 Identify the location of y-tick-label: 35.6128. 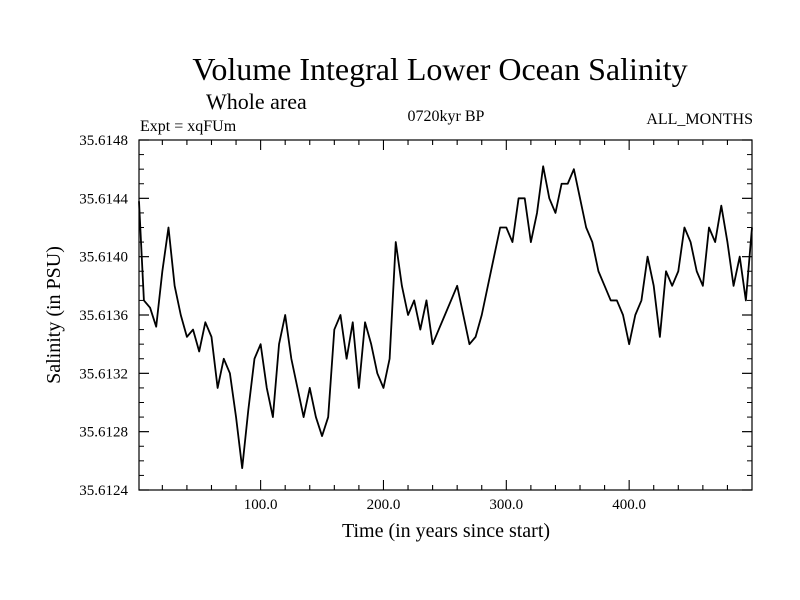
(103, 433).